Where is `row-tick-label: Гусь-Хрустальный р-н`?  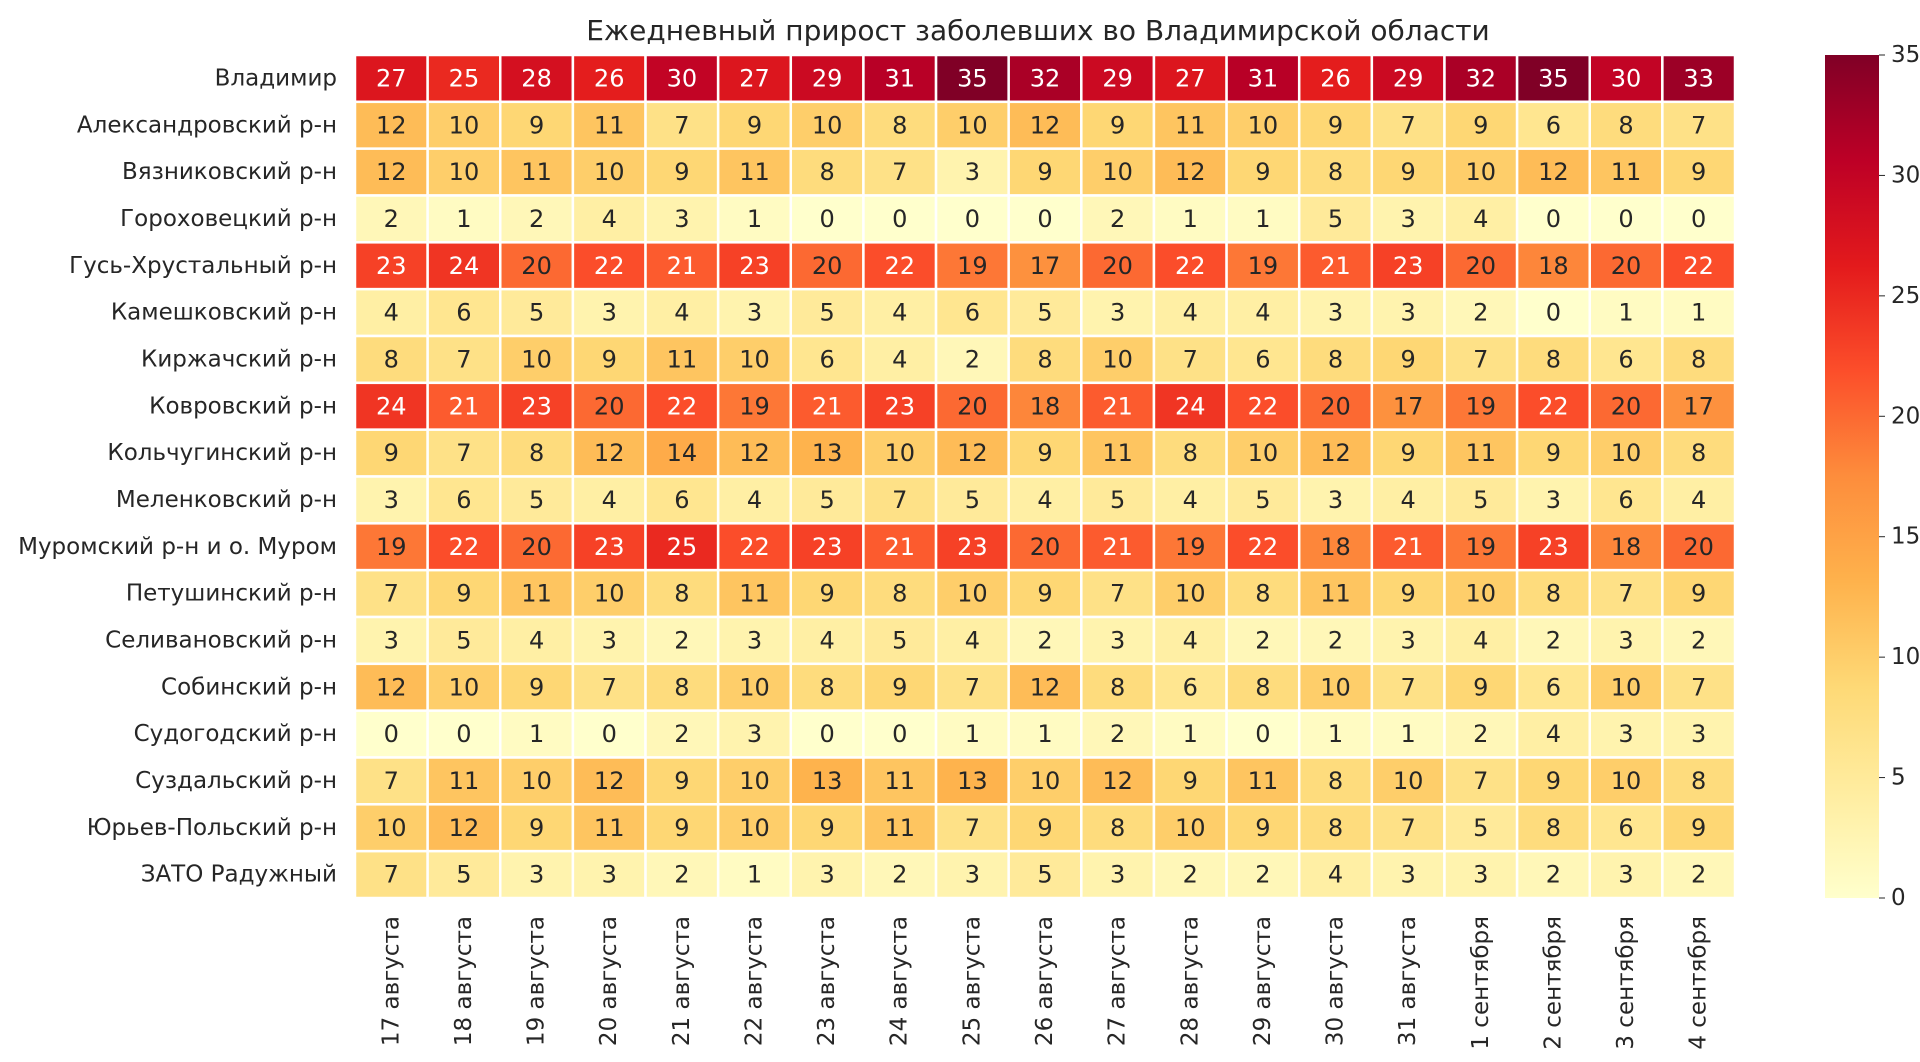
row-tick-label: Гусь-Хрустальный р-н is located at coordinates (203, 266).